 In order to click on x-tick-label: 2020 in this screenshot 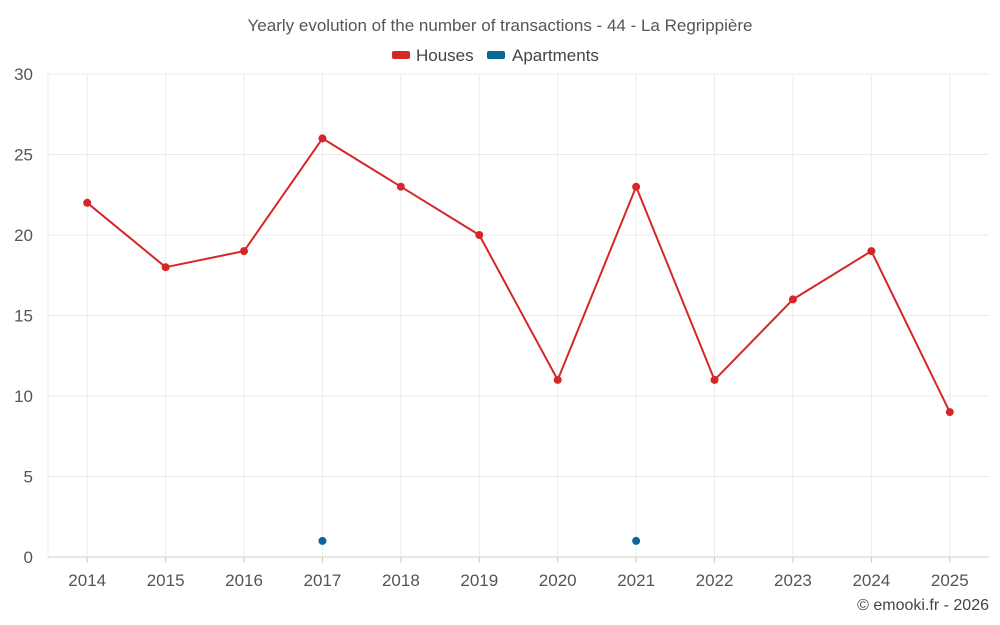, I will do `click(558, 580)`.